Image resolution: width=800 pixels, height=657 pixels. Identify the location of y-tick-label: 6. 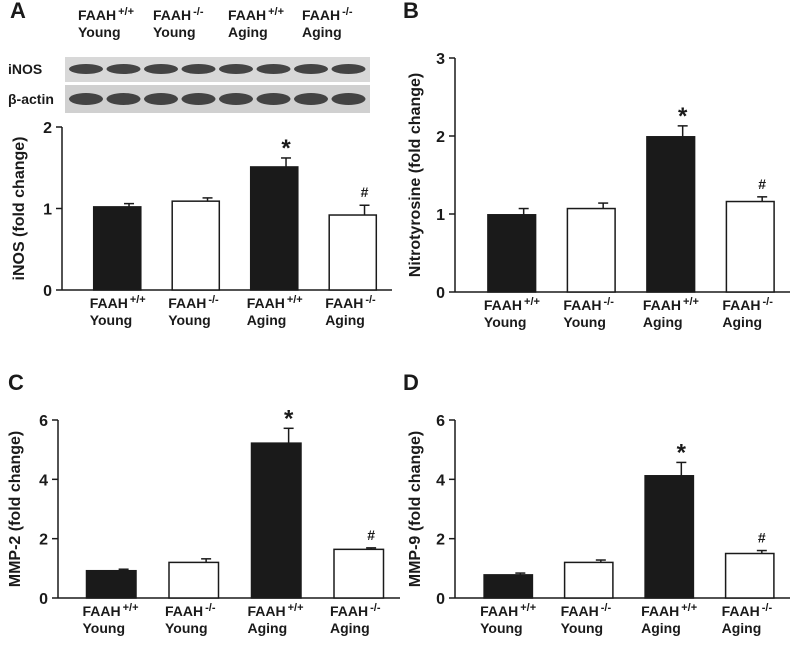
(440, 421).